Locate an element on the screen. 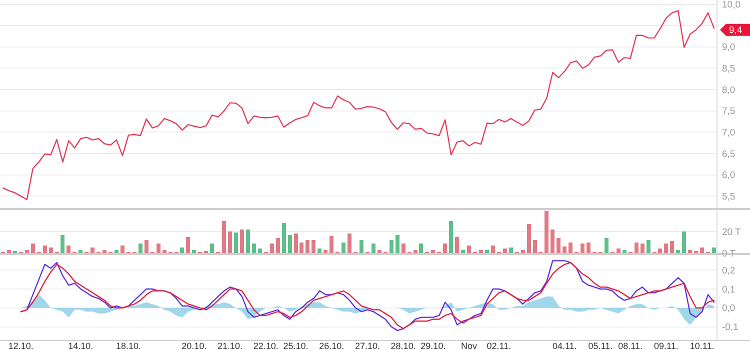 The image size is (750, 350). x-tick-label: 05.11. is located at coordinates (600, 345).